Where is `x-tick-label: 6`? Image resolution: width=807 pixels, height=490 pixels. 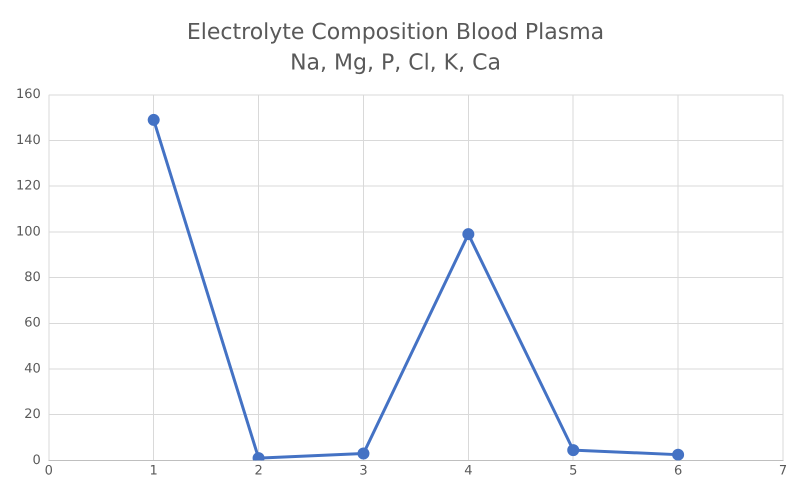 x-tick-label: 6 is located at coordinates (678, 471).